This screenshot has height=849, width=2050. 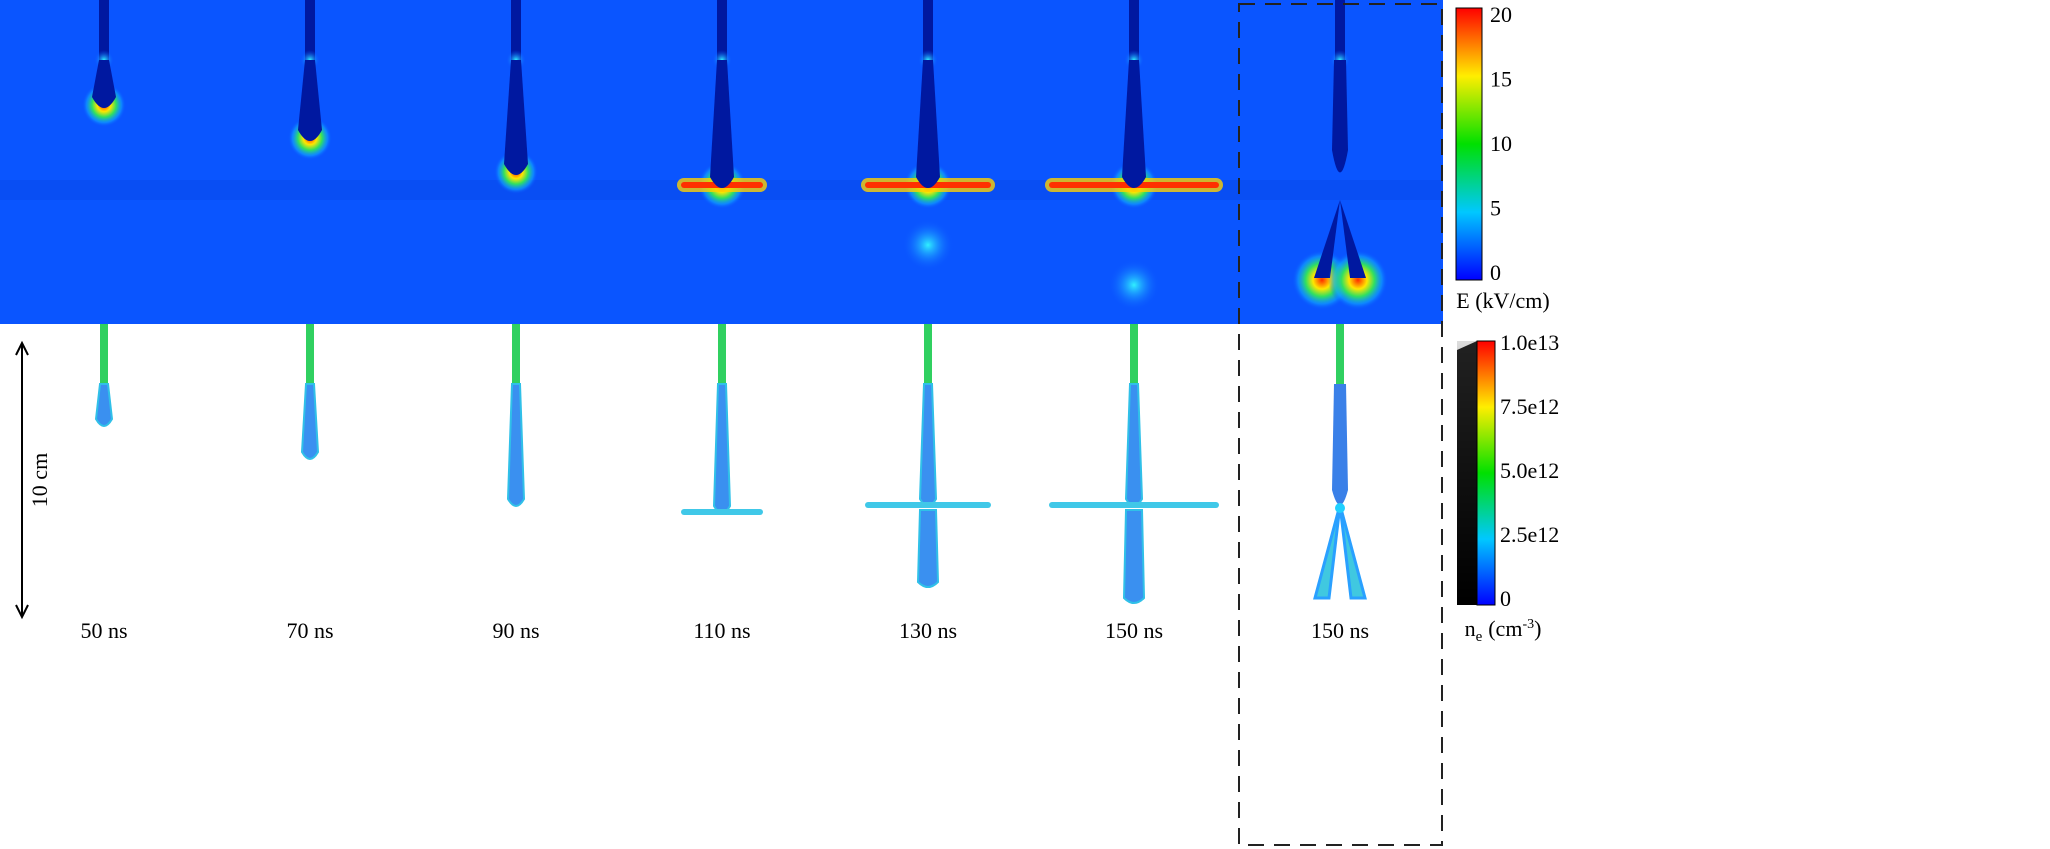 I want to click on density-tick: 5.0e12, so click(x=1529, y=470).